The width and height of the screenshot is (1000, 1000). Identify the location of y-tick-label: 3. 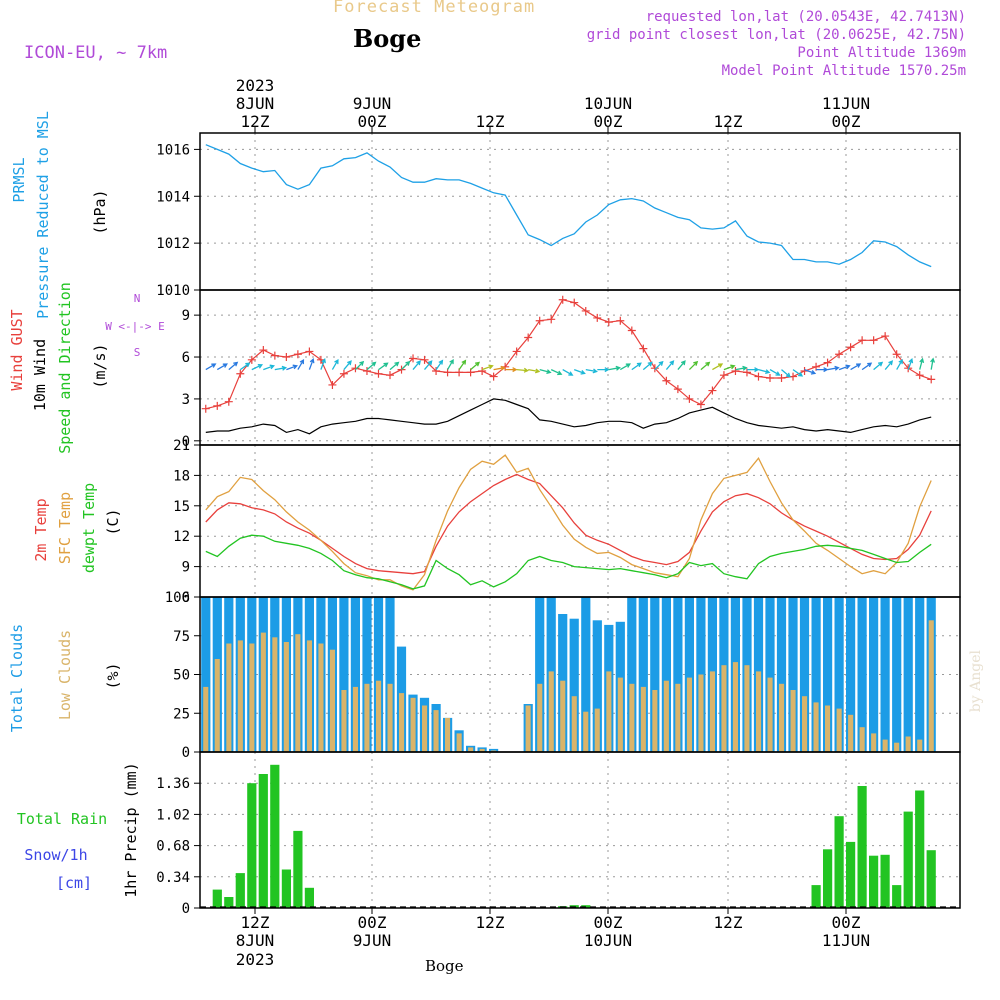
(186, 400).